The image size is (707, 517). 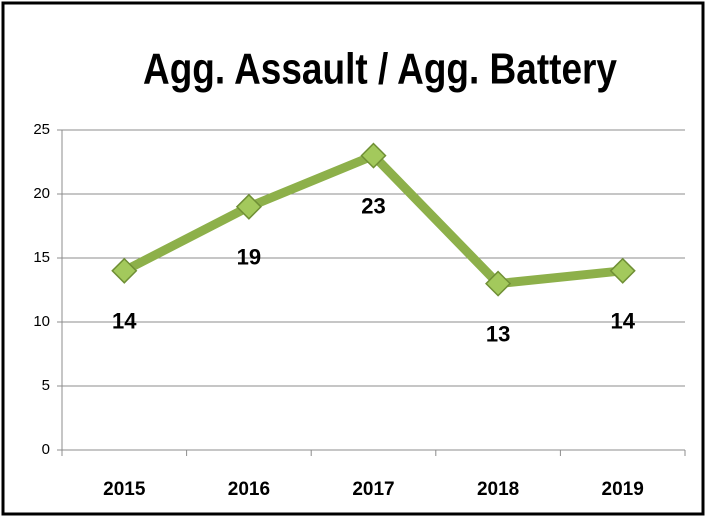 I want to click on chart-title: Agg. Assault / Agg. Battery, so click(x=380, y=69).